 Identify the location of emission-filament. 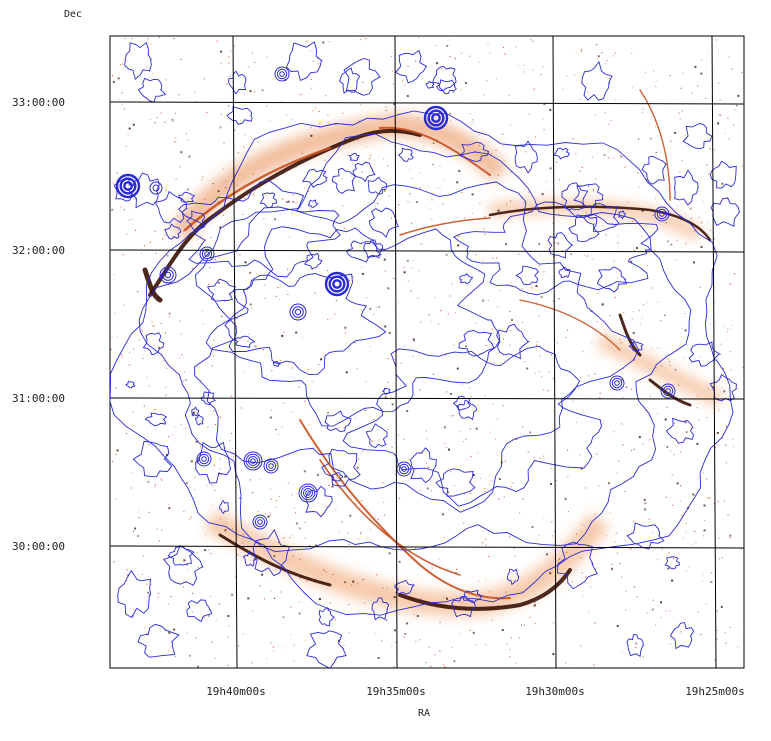
(435, 151).